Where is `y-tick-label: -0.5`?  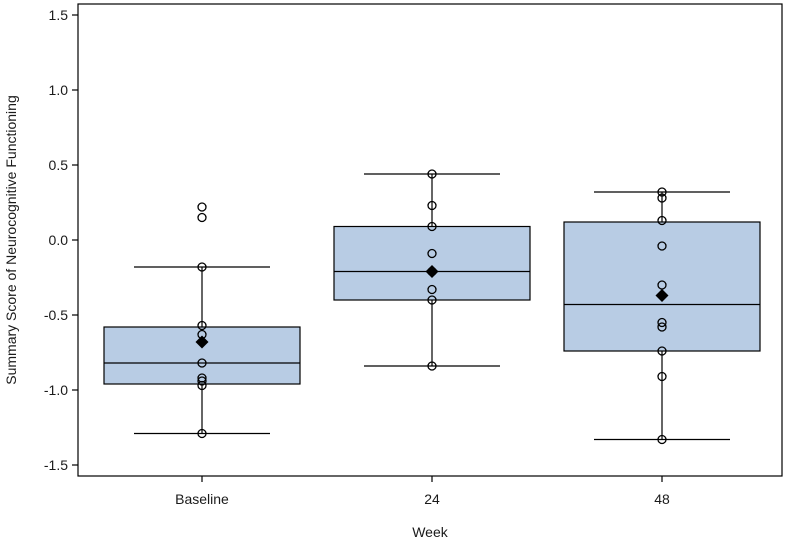
y-tick-label: -0.5 is located at coordinates (56, 315).